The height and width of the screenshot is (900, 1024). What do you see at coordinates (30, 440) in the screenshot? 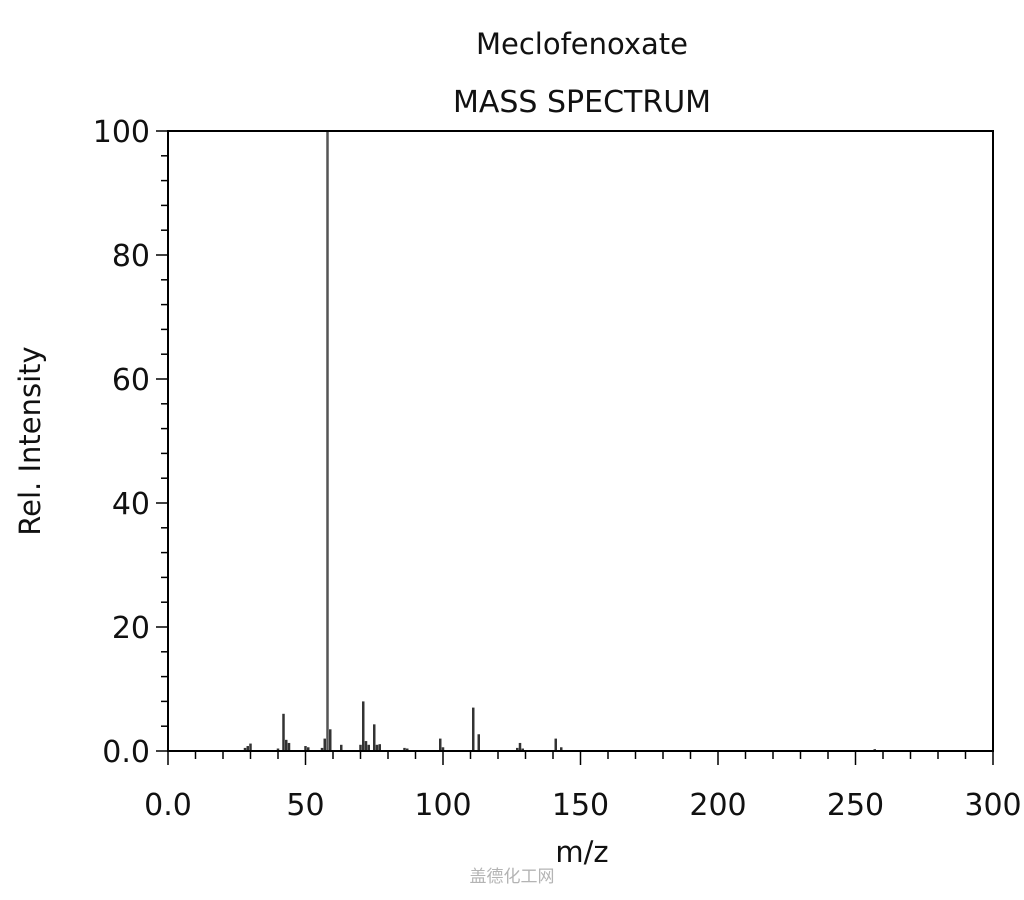
I see `y-axis-label: Rel. Intensity` at bounding box center [30, 440].